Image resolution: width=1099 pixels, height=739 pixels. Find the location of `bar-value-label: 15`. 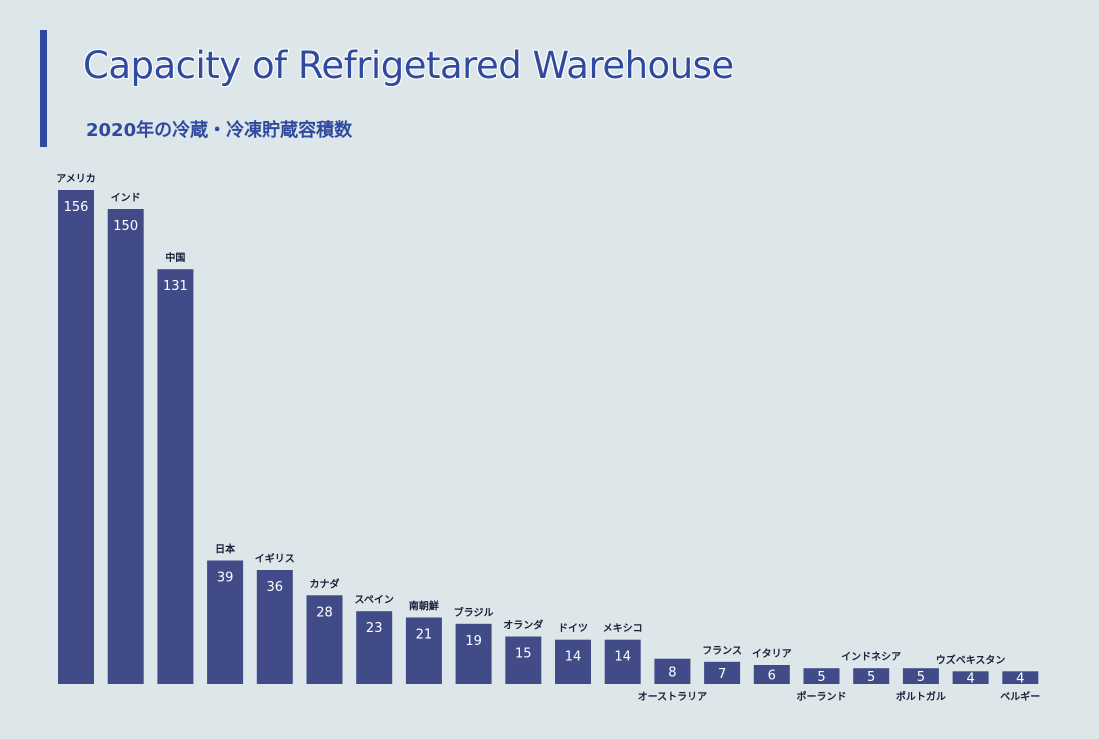

bar-value-label: 15 is located at coordinates (523, 654).